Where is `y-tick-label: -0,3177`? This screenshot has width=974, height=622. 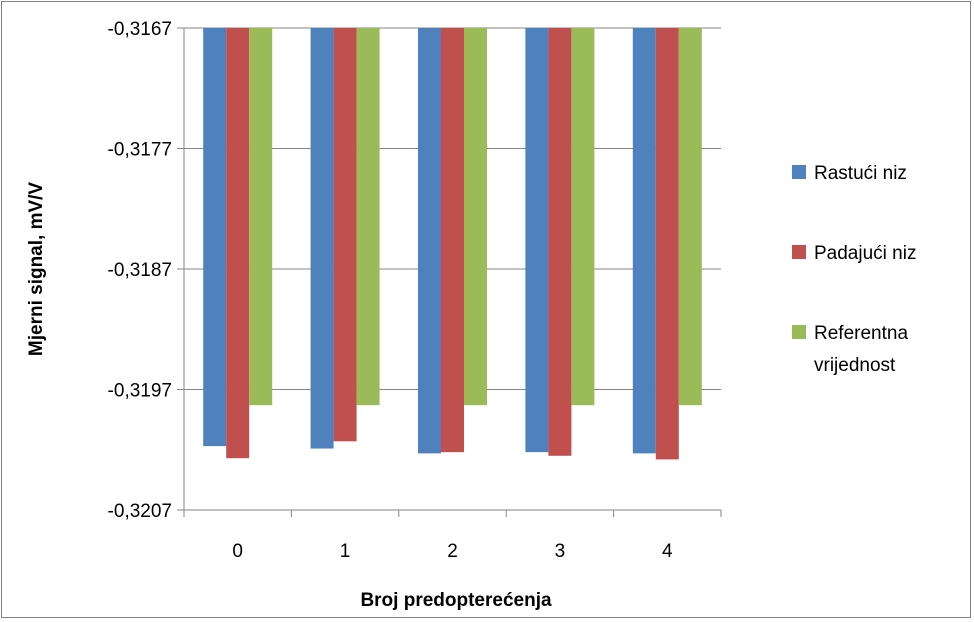
y-tick-label: -0,3177 is located at coordinates (140, 150).